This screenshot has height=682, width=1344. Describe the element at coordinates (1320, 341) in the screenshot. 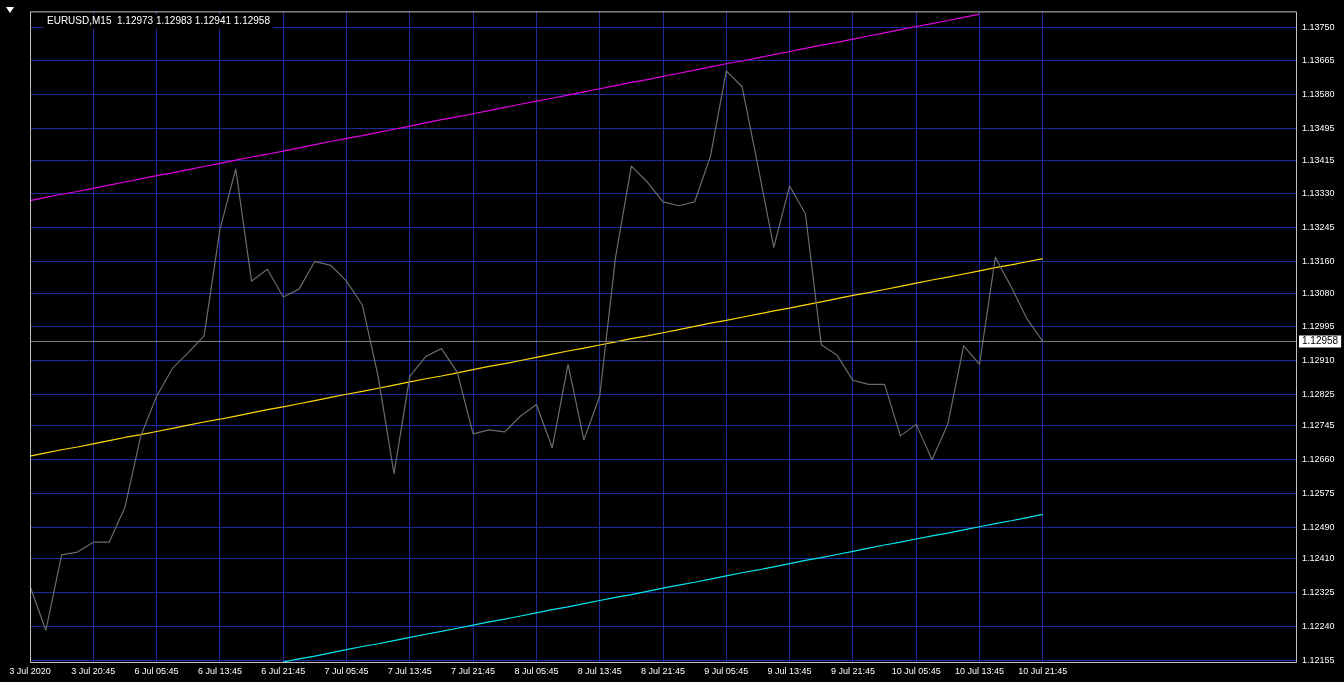

I see `ref-line-label: 1.12958` at that location.